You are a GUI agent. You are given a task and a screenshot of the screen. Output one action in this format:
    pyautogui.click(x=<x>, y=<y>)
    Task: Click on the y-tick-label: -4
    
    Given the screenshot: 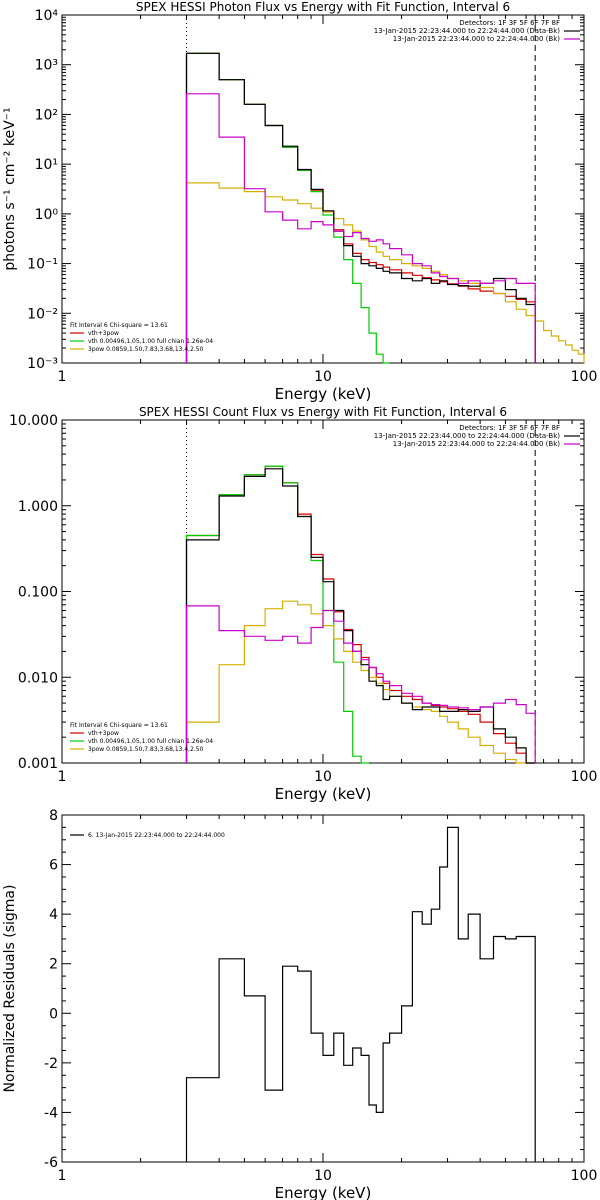 What is the action you would take?
    pyautogui.click(x=51, y=1113)
    